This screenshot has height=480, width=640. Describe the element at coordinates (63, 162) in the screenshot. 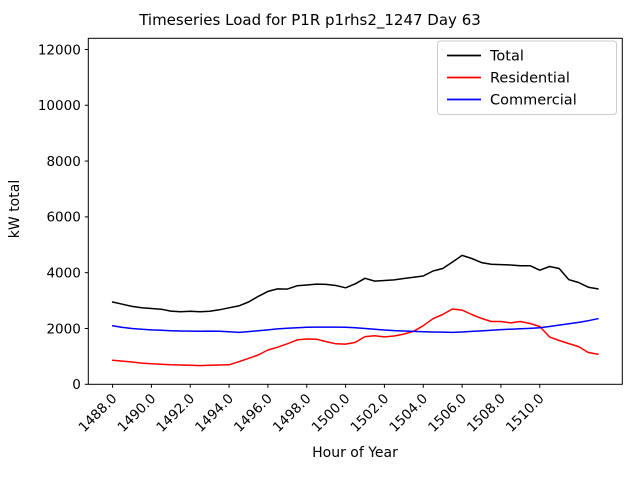

I see `y-tick-label: 8000` at that location.